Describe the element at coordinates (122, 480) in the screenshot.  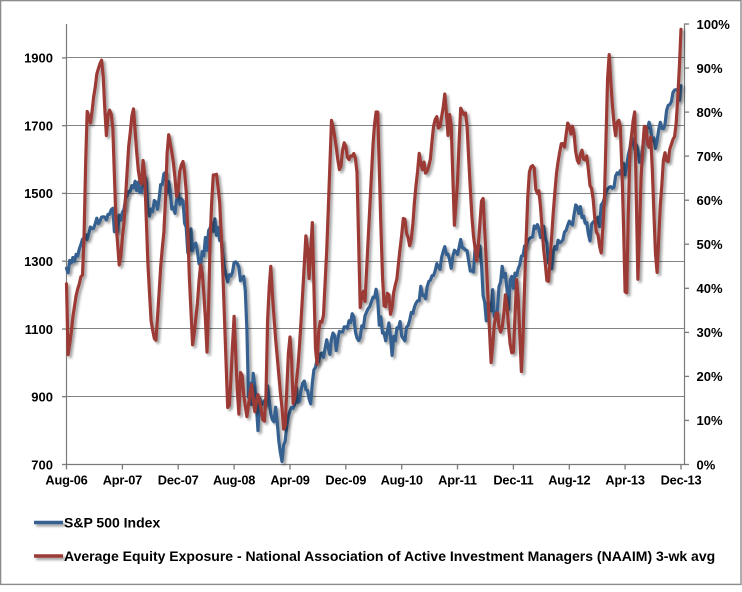
I see `svg-text: Apr-07` at that location.